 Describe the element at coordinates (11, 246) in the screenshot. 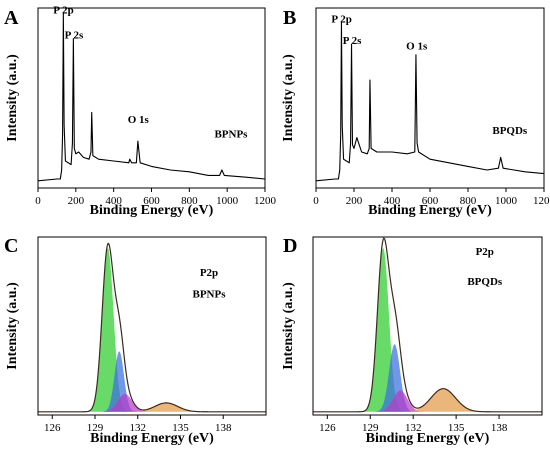

I see `panel-letter: C` at that location.